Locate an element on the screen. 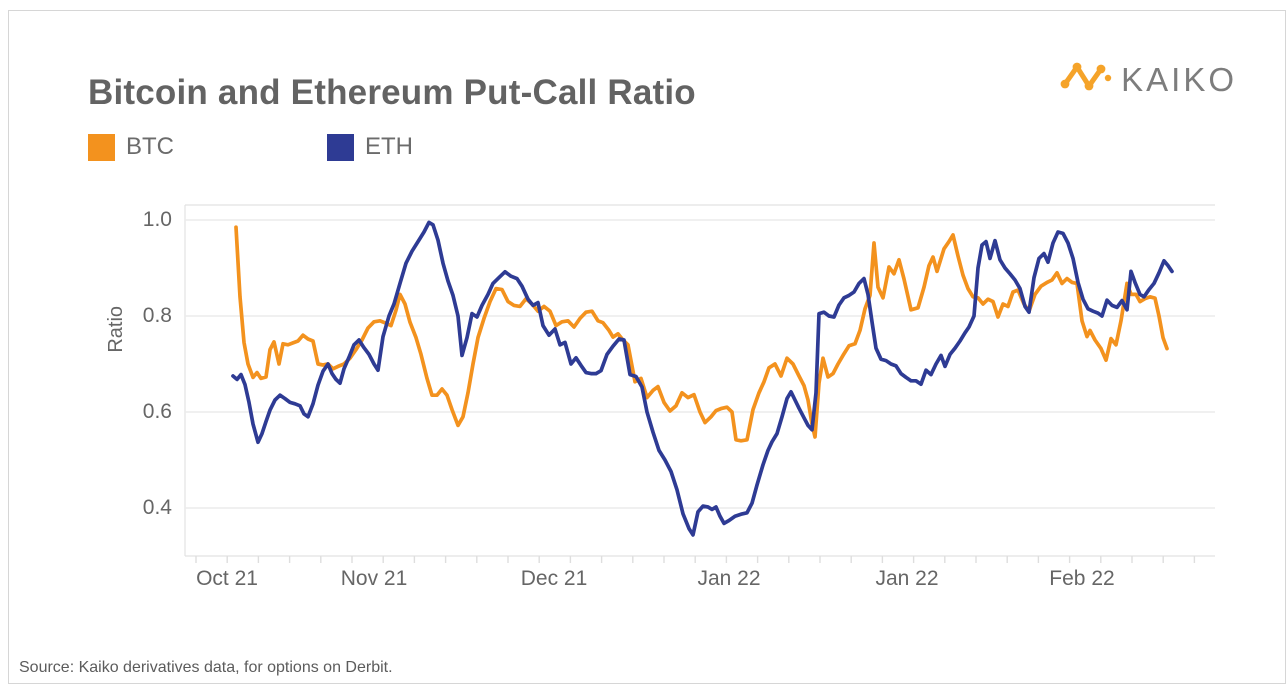 The image size is (1288, 688). kaiko-logo: KAIKO is located at coordinates (1147, 79).